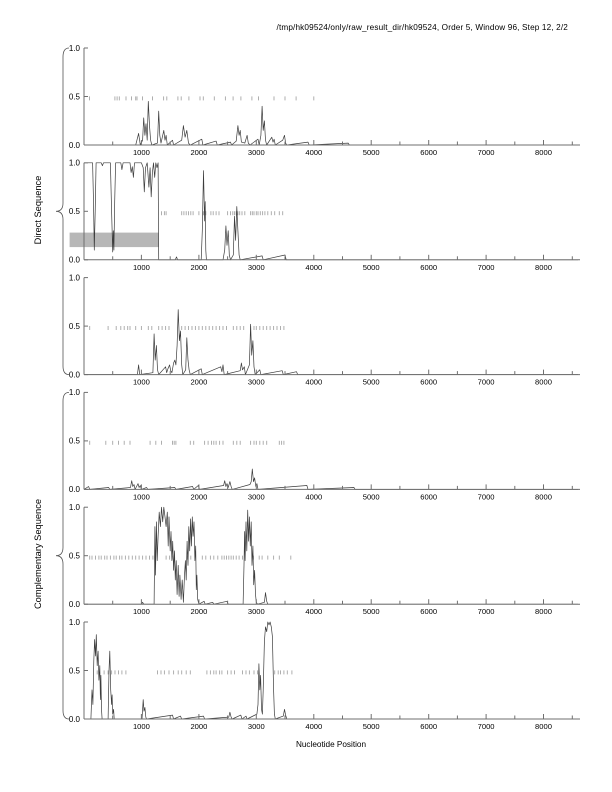  Describe the element at coordinates (62, 556) in the screenshot. I see `complementary-group-brace` at that location.